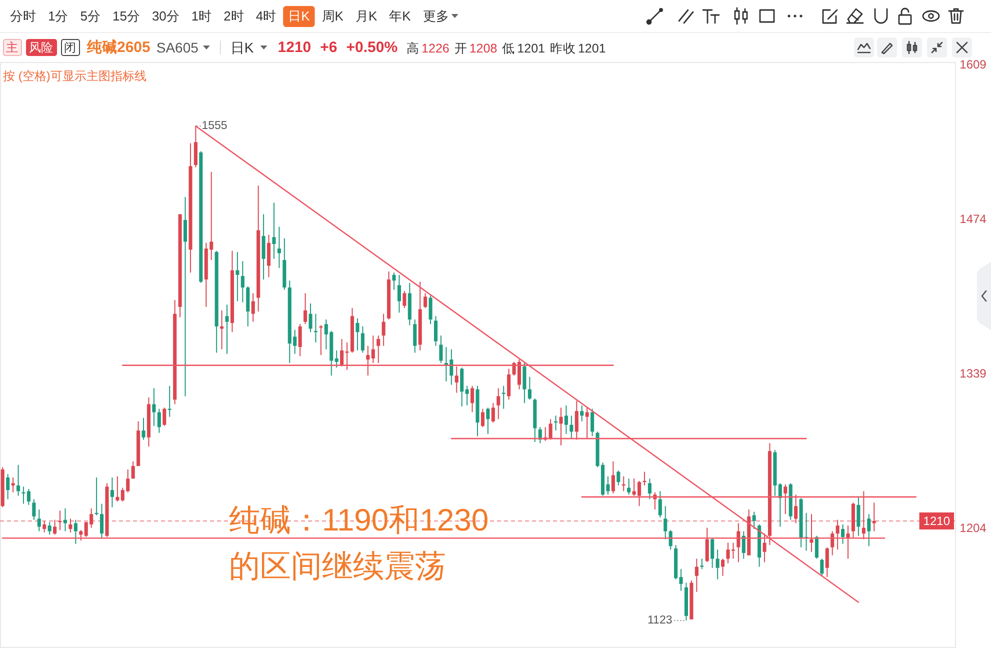  What do you see at coordinates (973, 373) in the screenshot?
I see `tick-label: 1339` at bounding box center [973, 373].